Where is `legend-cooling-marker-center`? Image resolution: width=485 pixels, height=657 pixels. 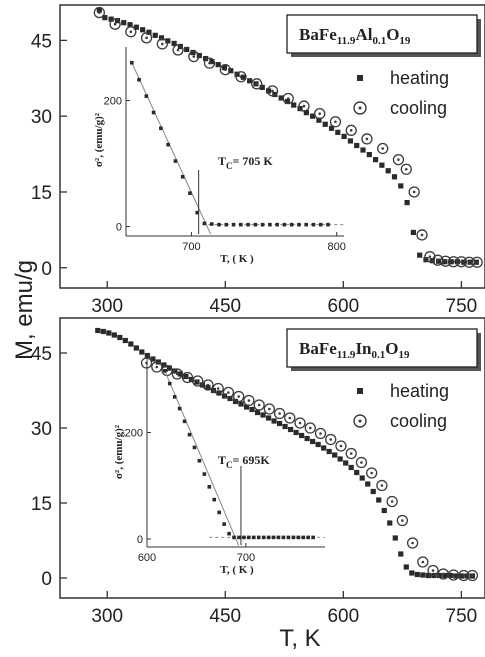 legend-cooling-marker-center is located at coordinates (360, 108).